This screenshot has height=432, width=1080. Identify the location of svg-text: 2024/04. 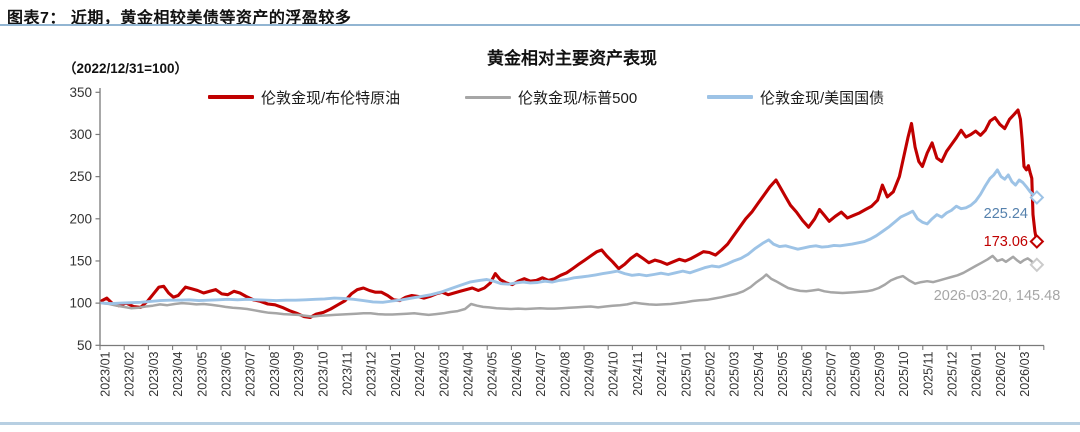
(469, 373).